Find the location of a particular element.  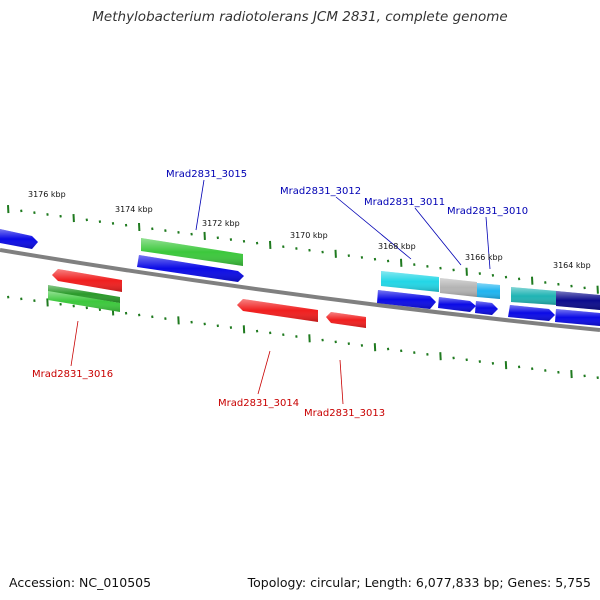

kbp-label: 3164 kbp is located at coordinates (572, 265).